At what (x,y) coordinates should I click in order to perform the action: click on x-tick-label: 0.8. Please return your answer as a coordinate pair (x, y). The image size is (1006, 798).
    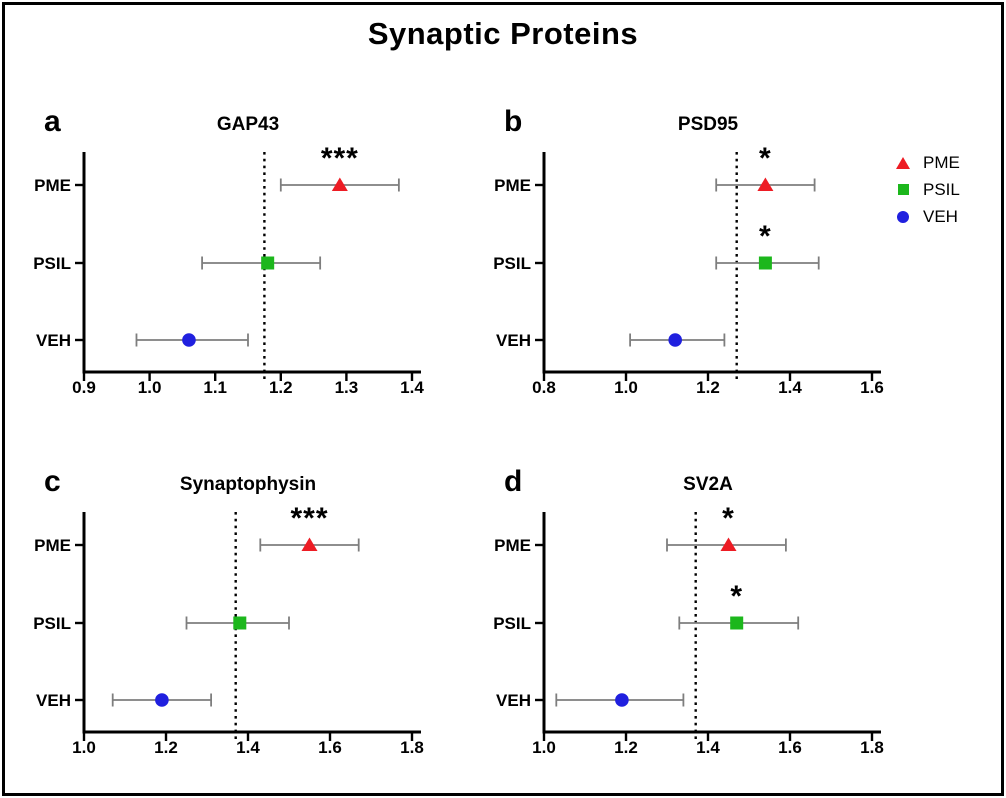
    Looking at the image, I should click on (544, 387).